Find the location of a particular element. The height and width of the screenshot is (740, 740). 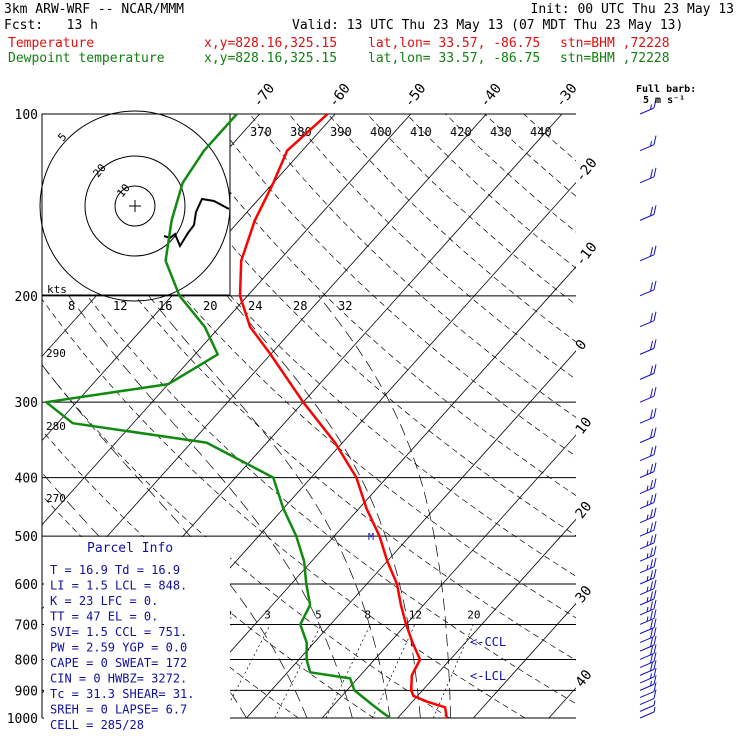

mixing-ratio-line is located at coordinates (348, 671).